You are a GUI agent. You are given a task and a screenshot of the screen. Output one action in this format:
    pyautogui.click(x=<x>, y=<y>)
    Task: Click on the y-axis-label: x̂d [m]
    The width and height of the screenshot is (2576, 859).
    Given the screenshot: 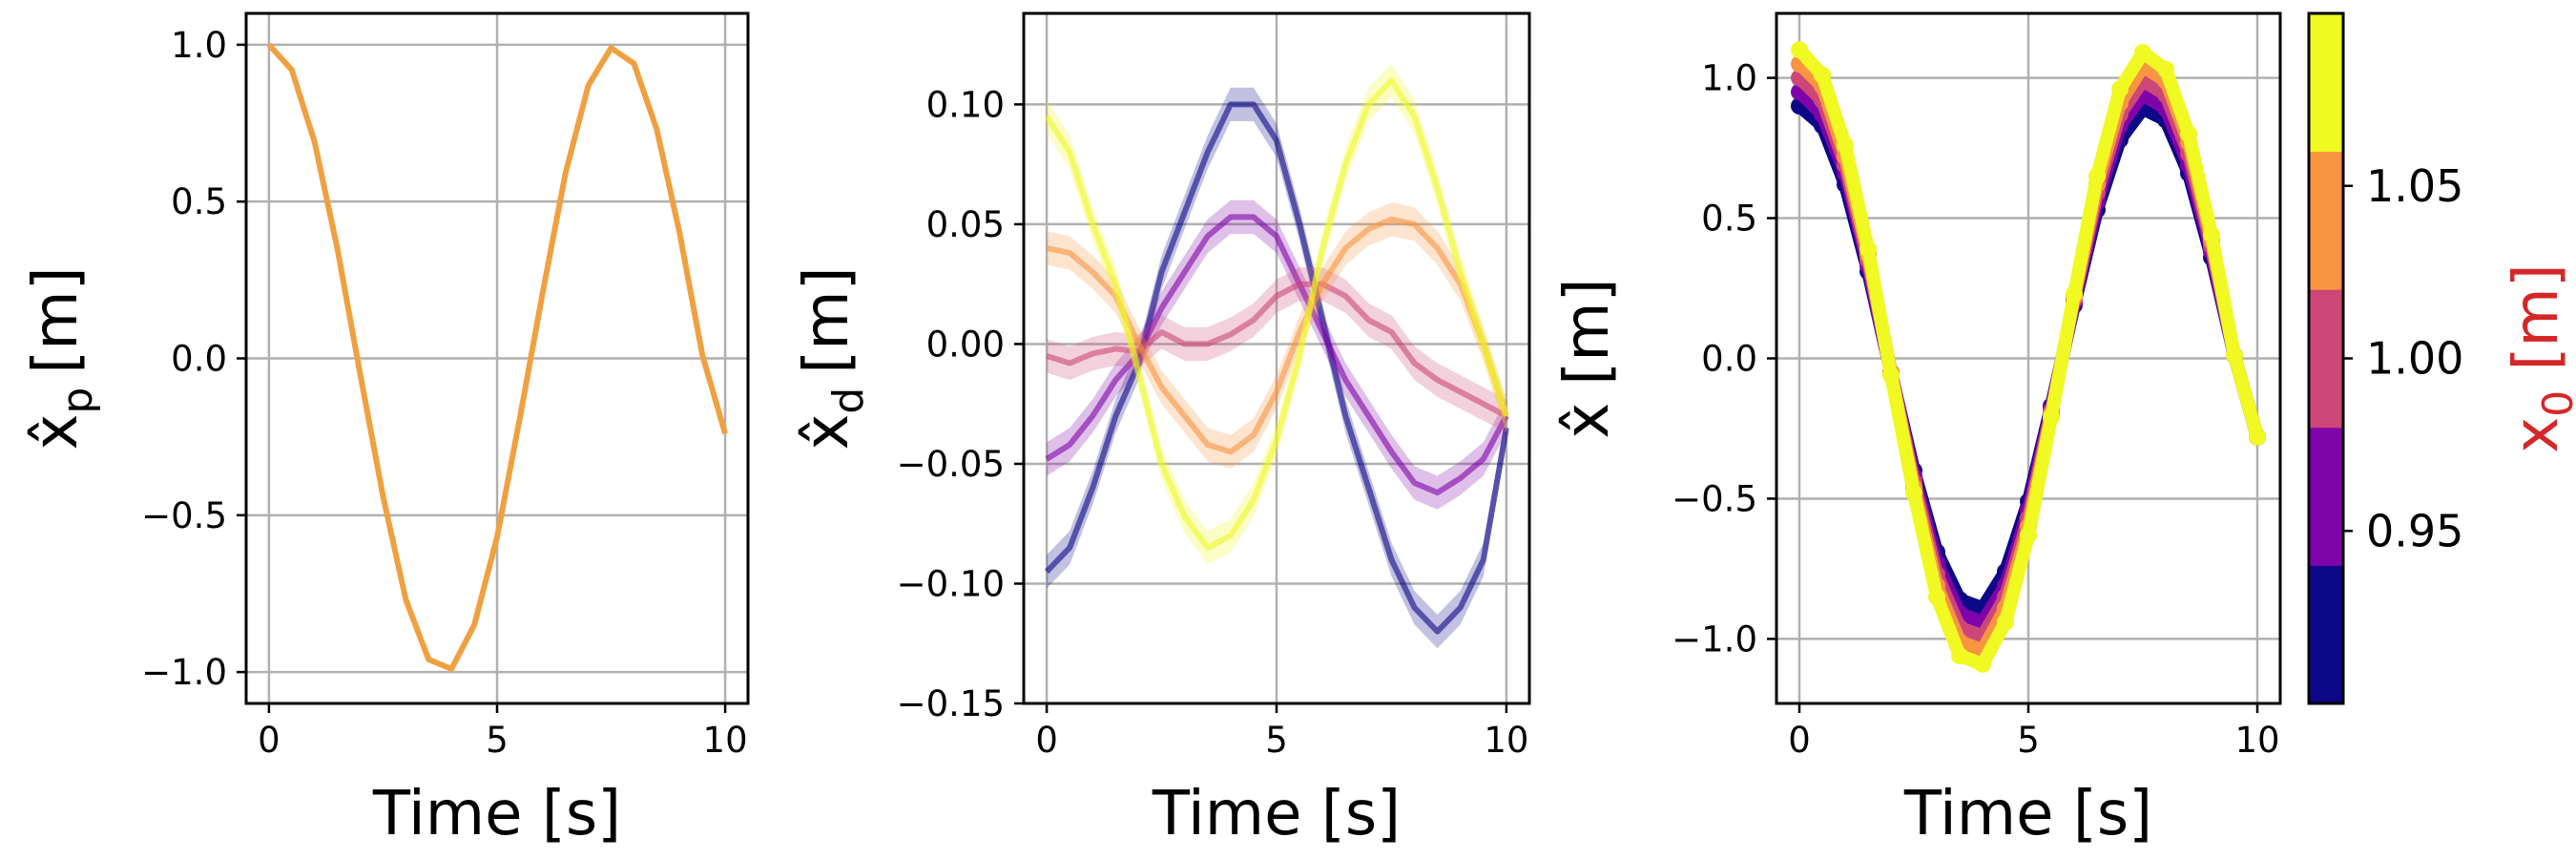 What is the action you would take?
    pyautogui.click(x=832, y=358)
    